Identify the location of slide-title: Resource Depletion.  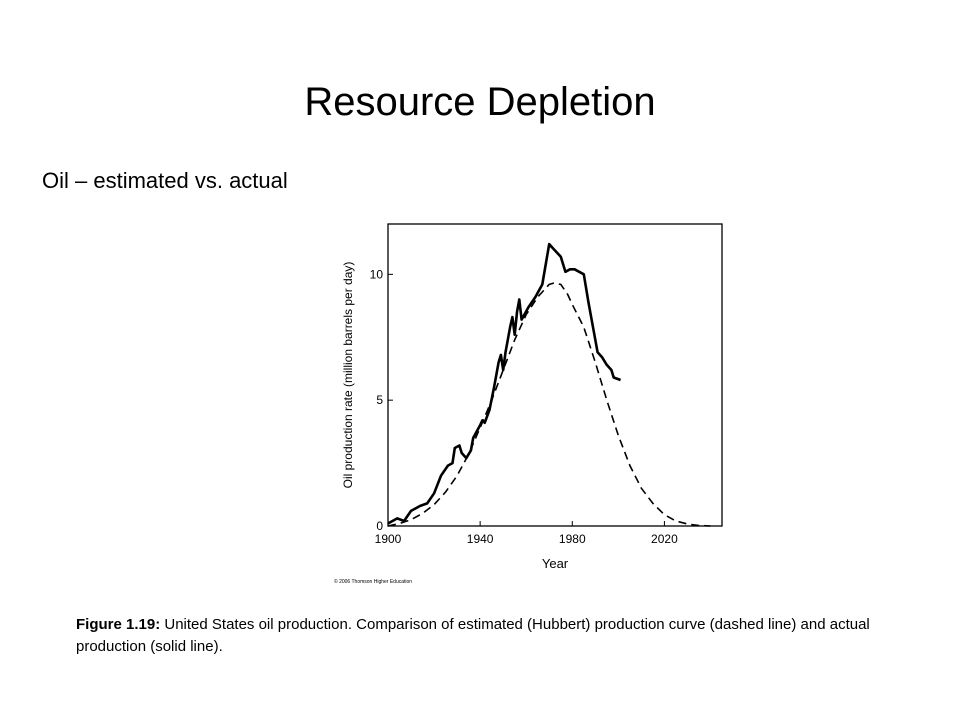
(480, 102).